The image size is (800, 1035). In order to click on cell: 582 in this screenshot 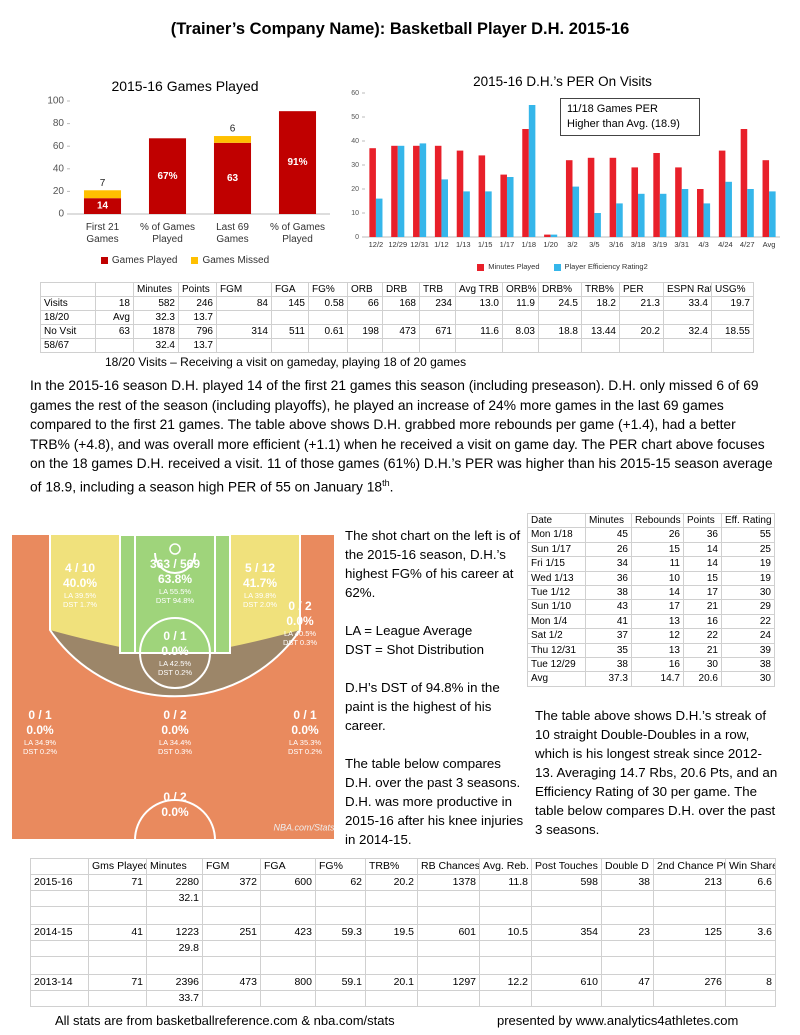, I will do `click(156, 303)`.